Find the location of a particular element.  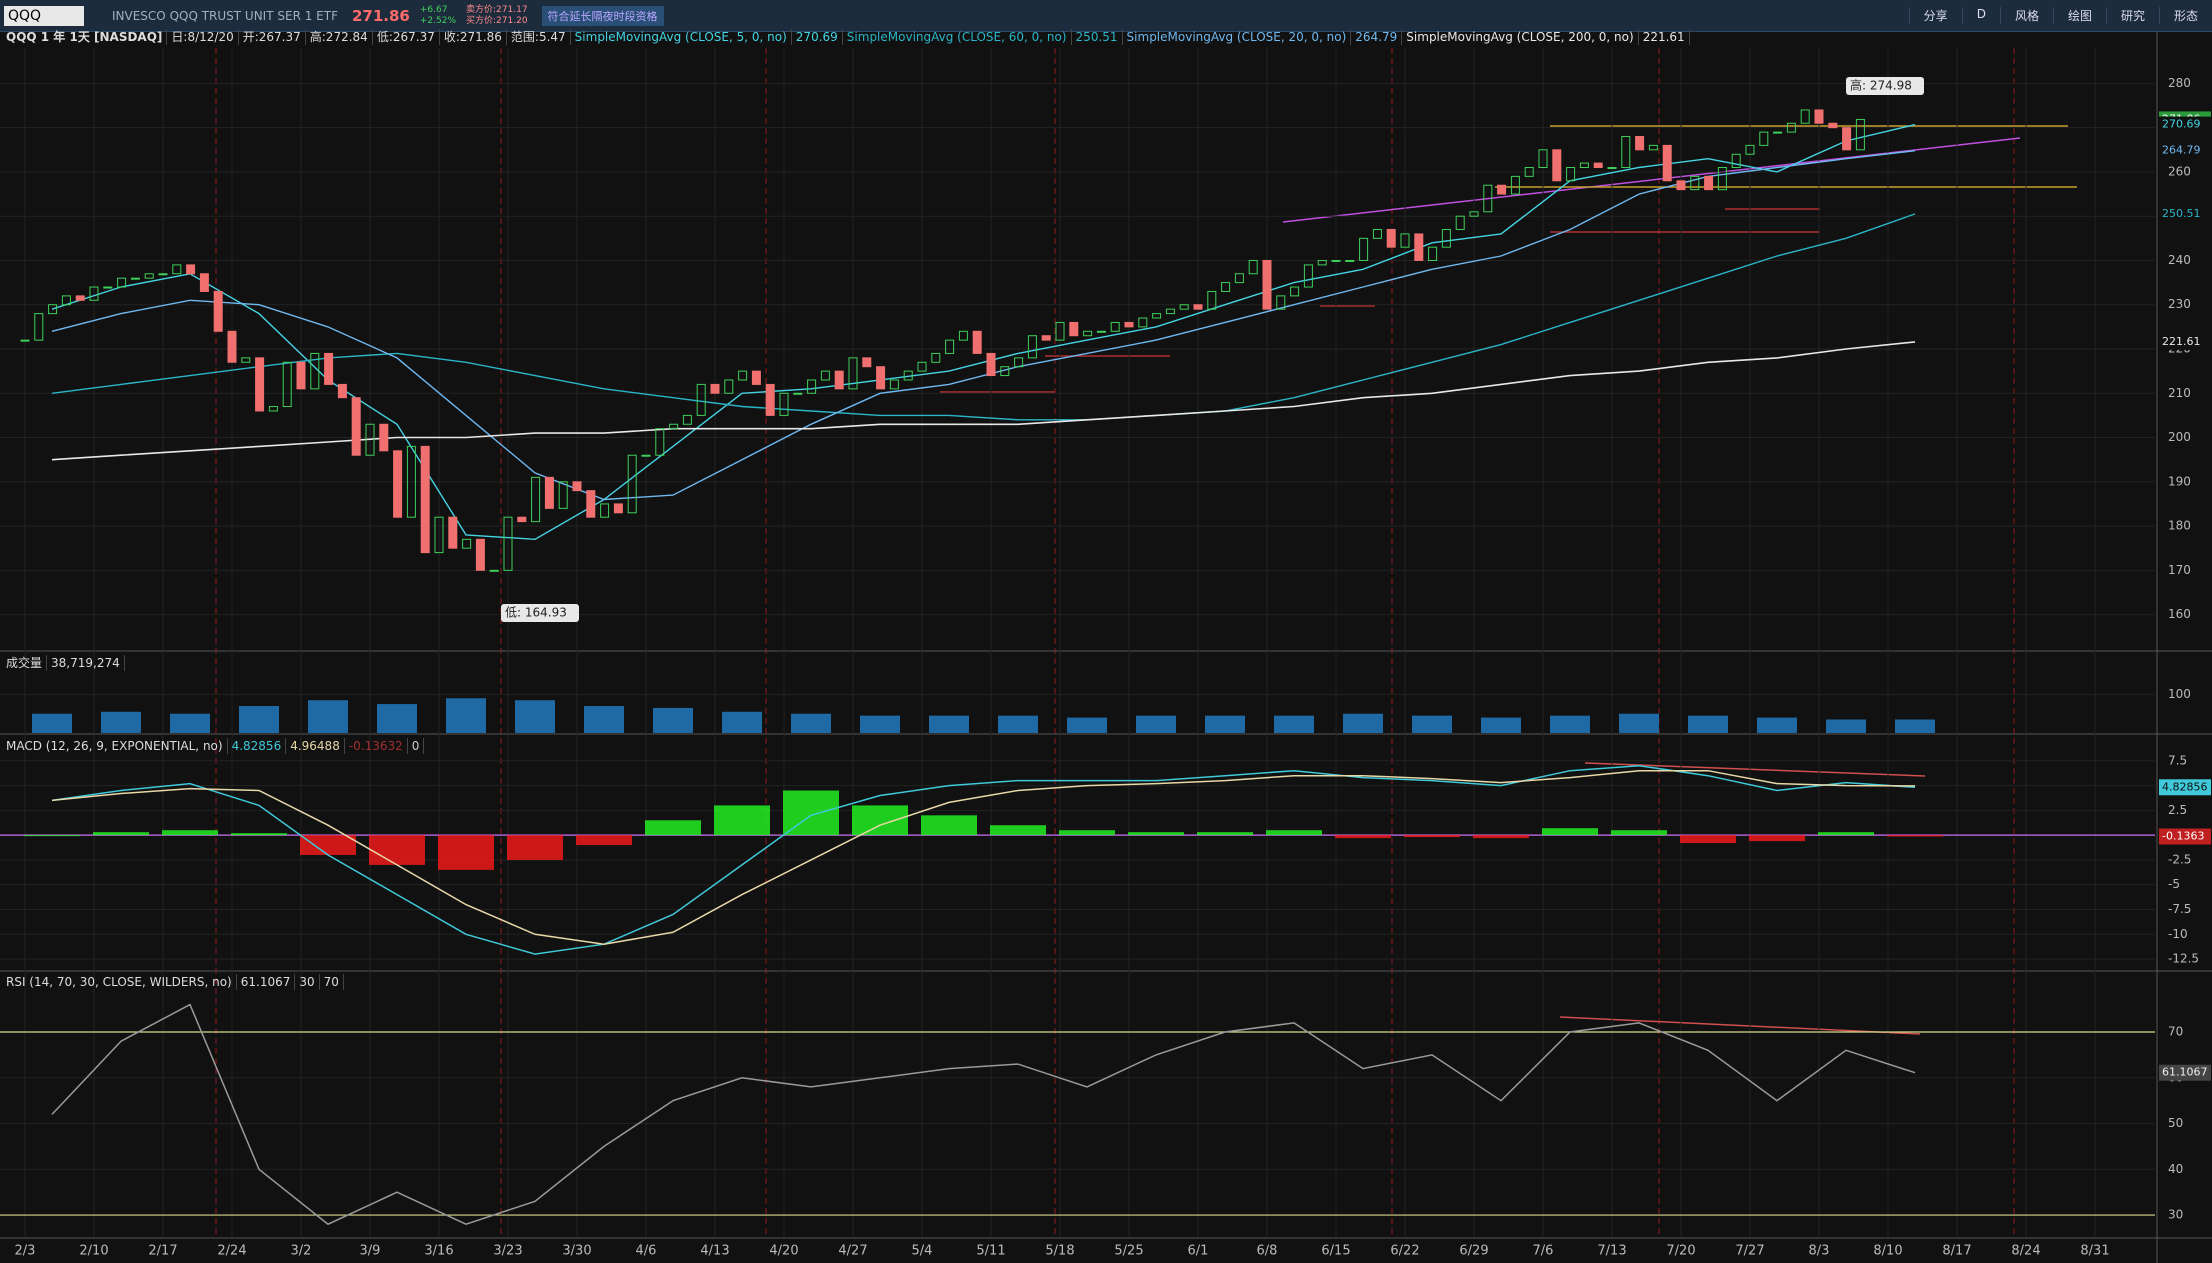

y-tick-label: 40 is located at coordinates (2175, 1169).